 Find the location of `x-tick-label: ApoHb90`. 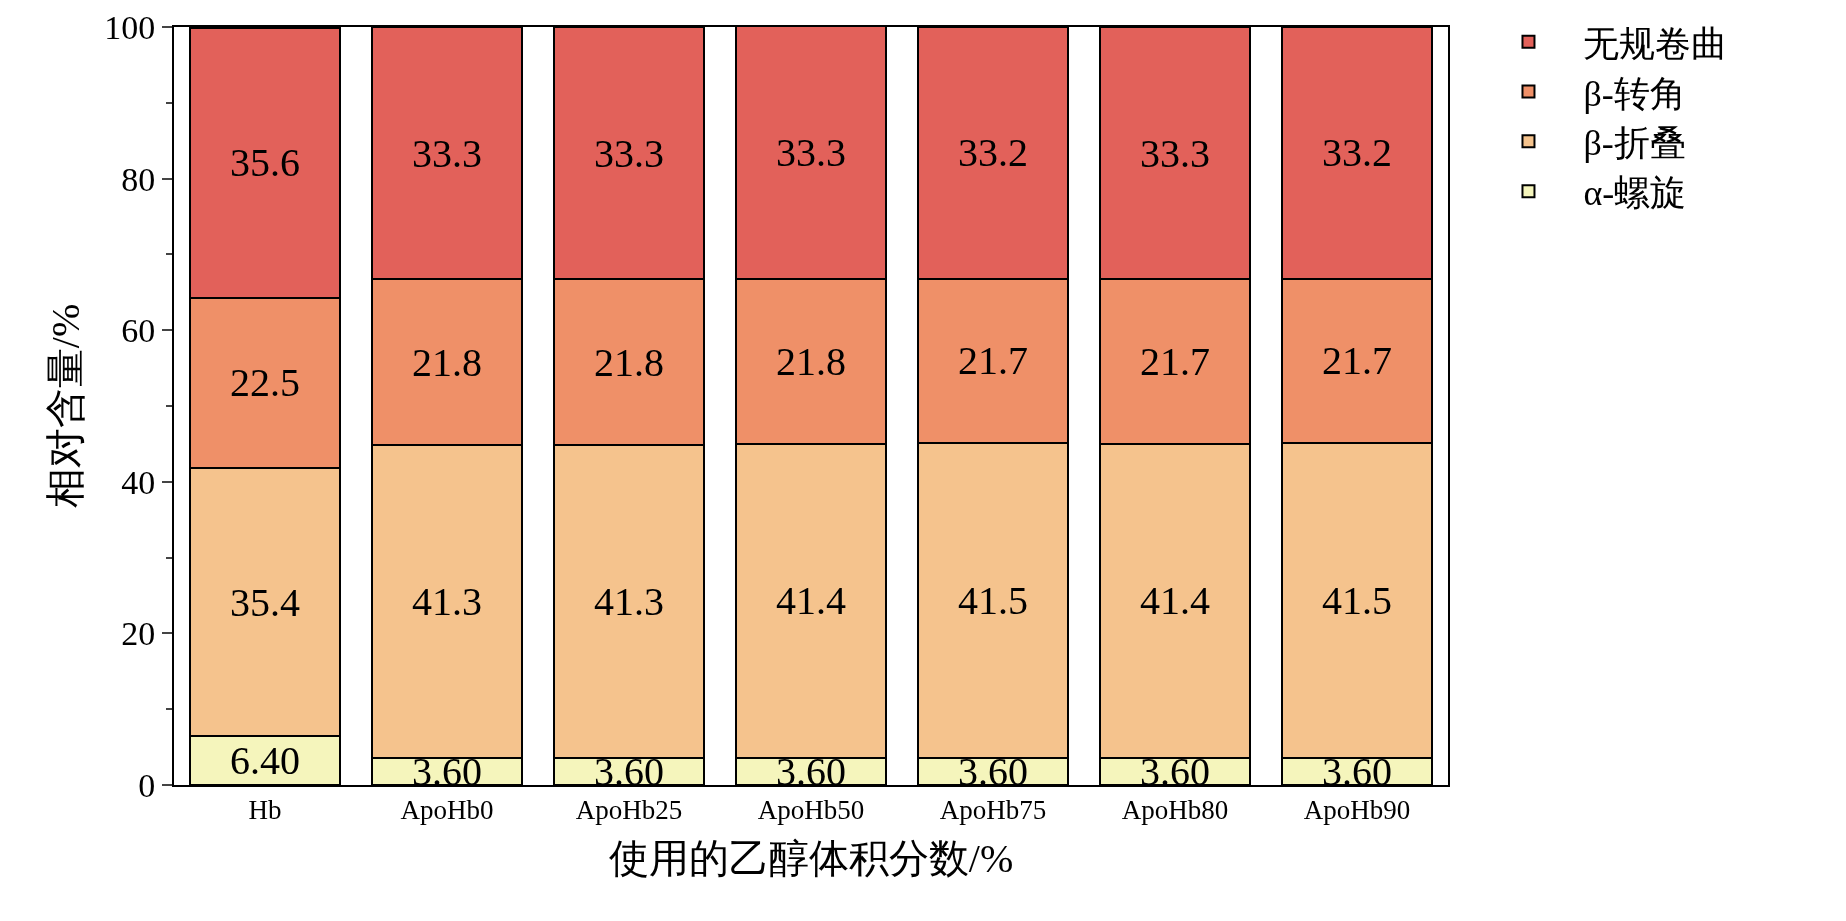

x-tick-label: ApoHb90 is located at coordinates (1357, 810).